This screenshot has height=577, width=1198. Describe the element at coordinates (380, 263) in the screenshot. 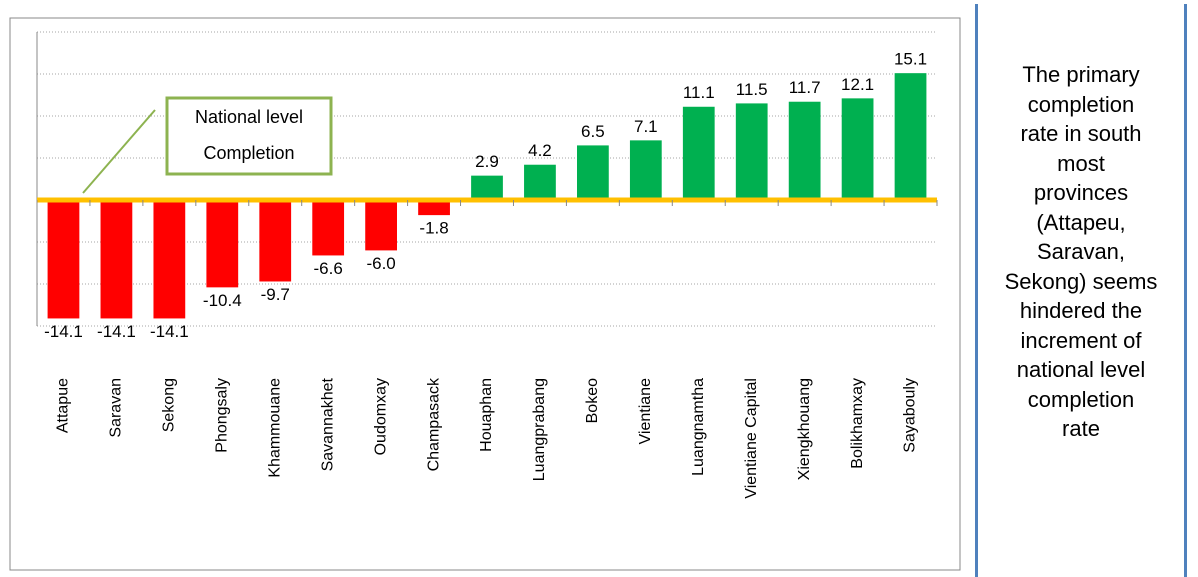

I see `value-label: -6.0` at that location.